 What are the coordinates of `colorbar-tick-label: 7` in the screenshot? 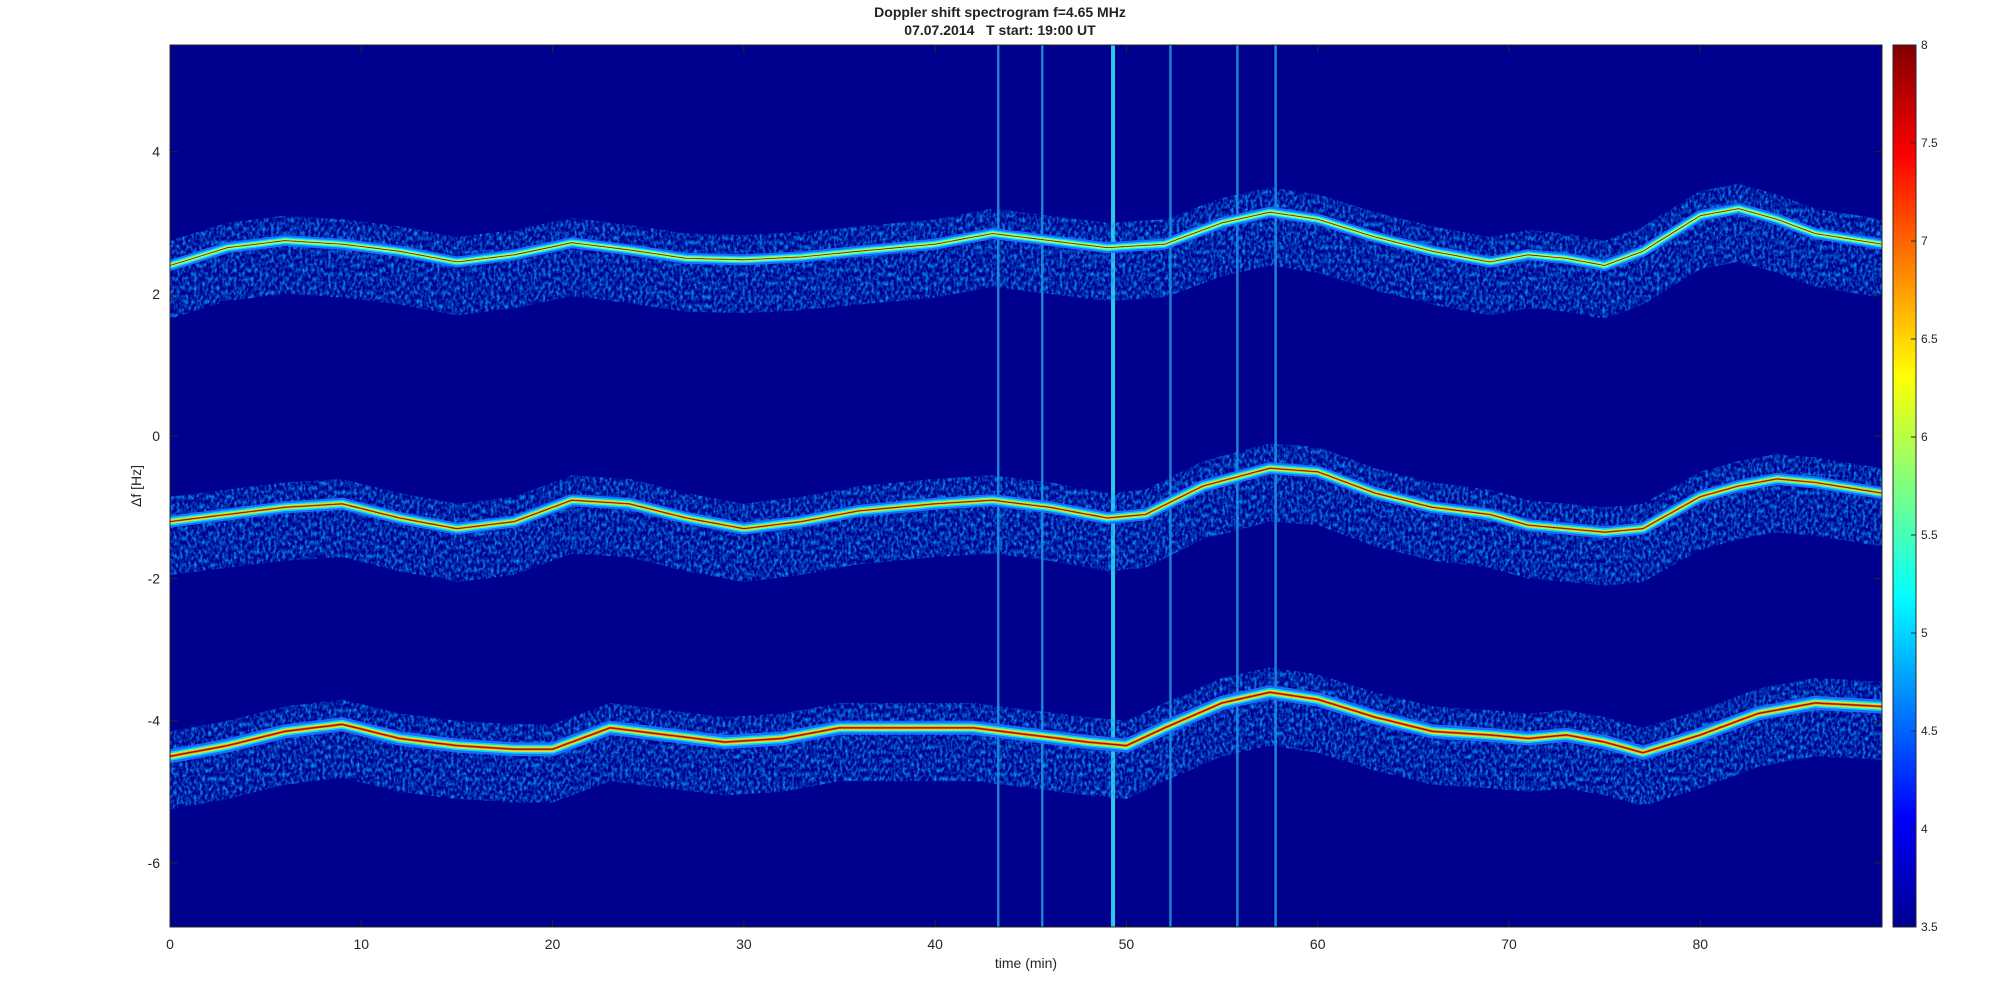 It's located at (1924, 241).